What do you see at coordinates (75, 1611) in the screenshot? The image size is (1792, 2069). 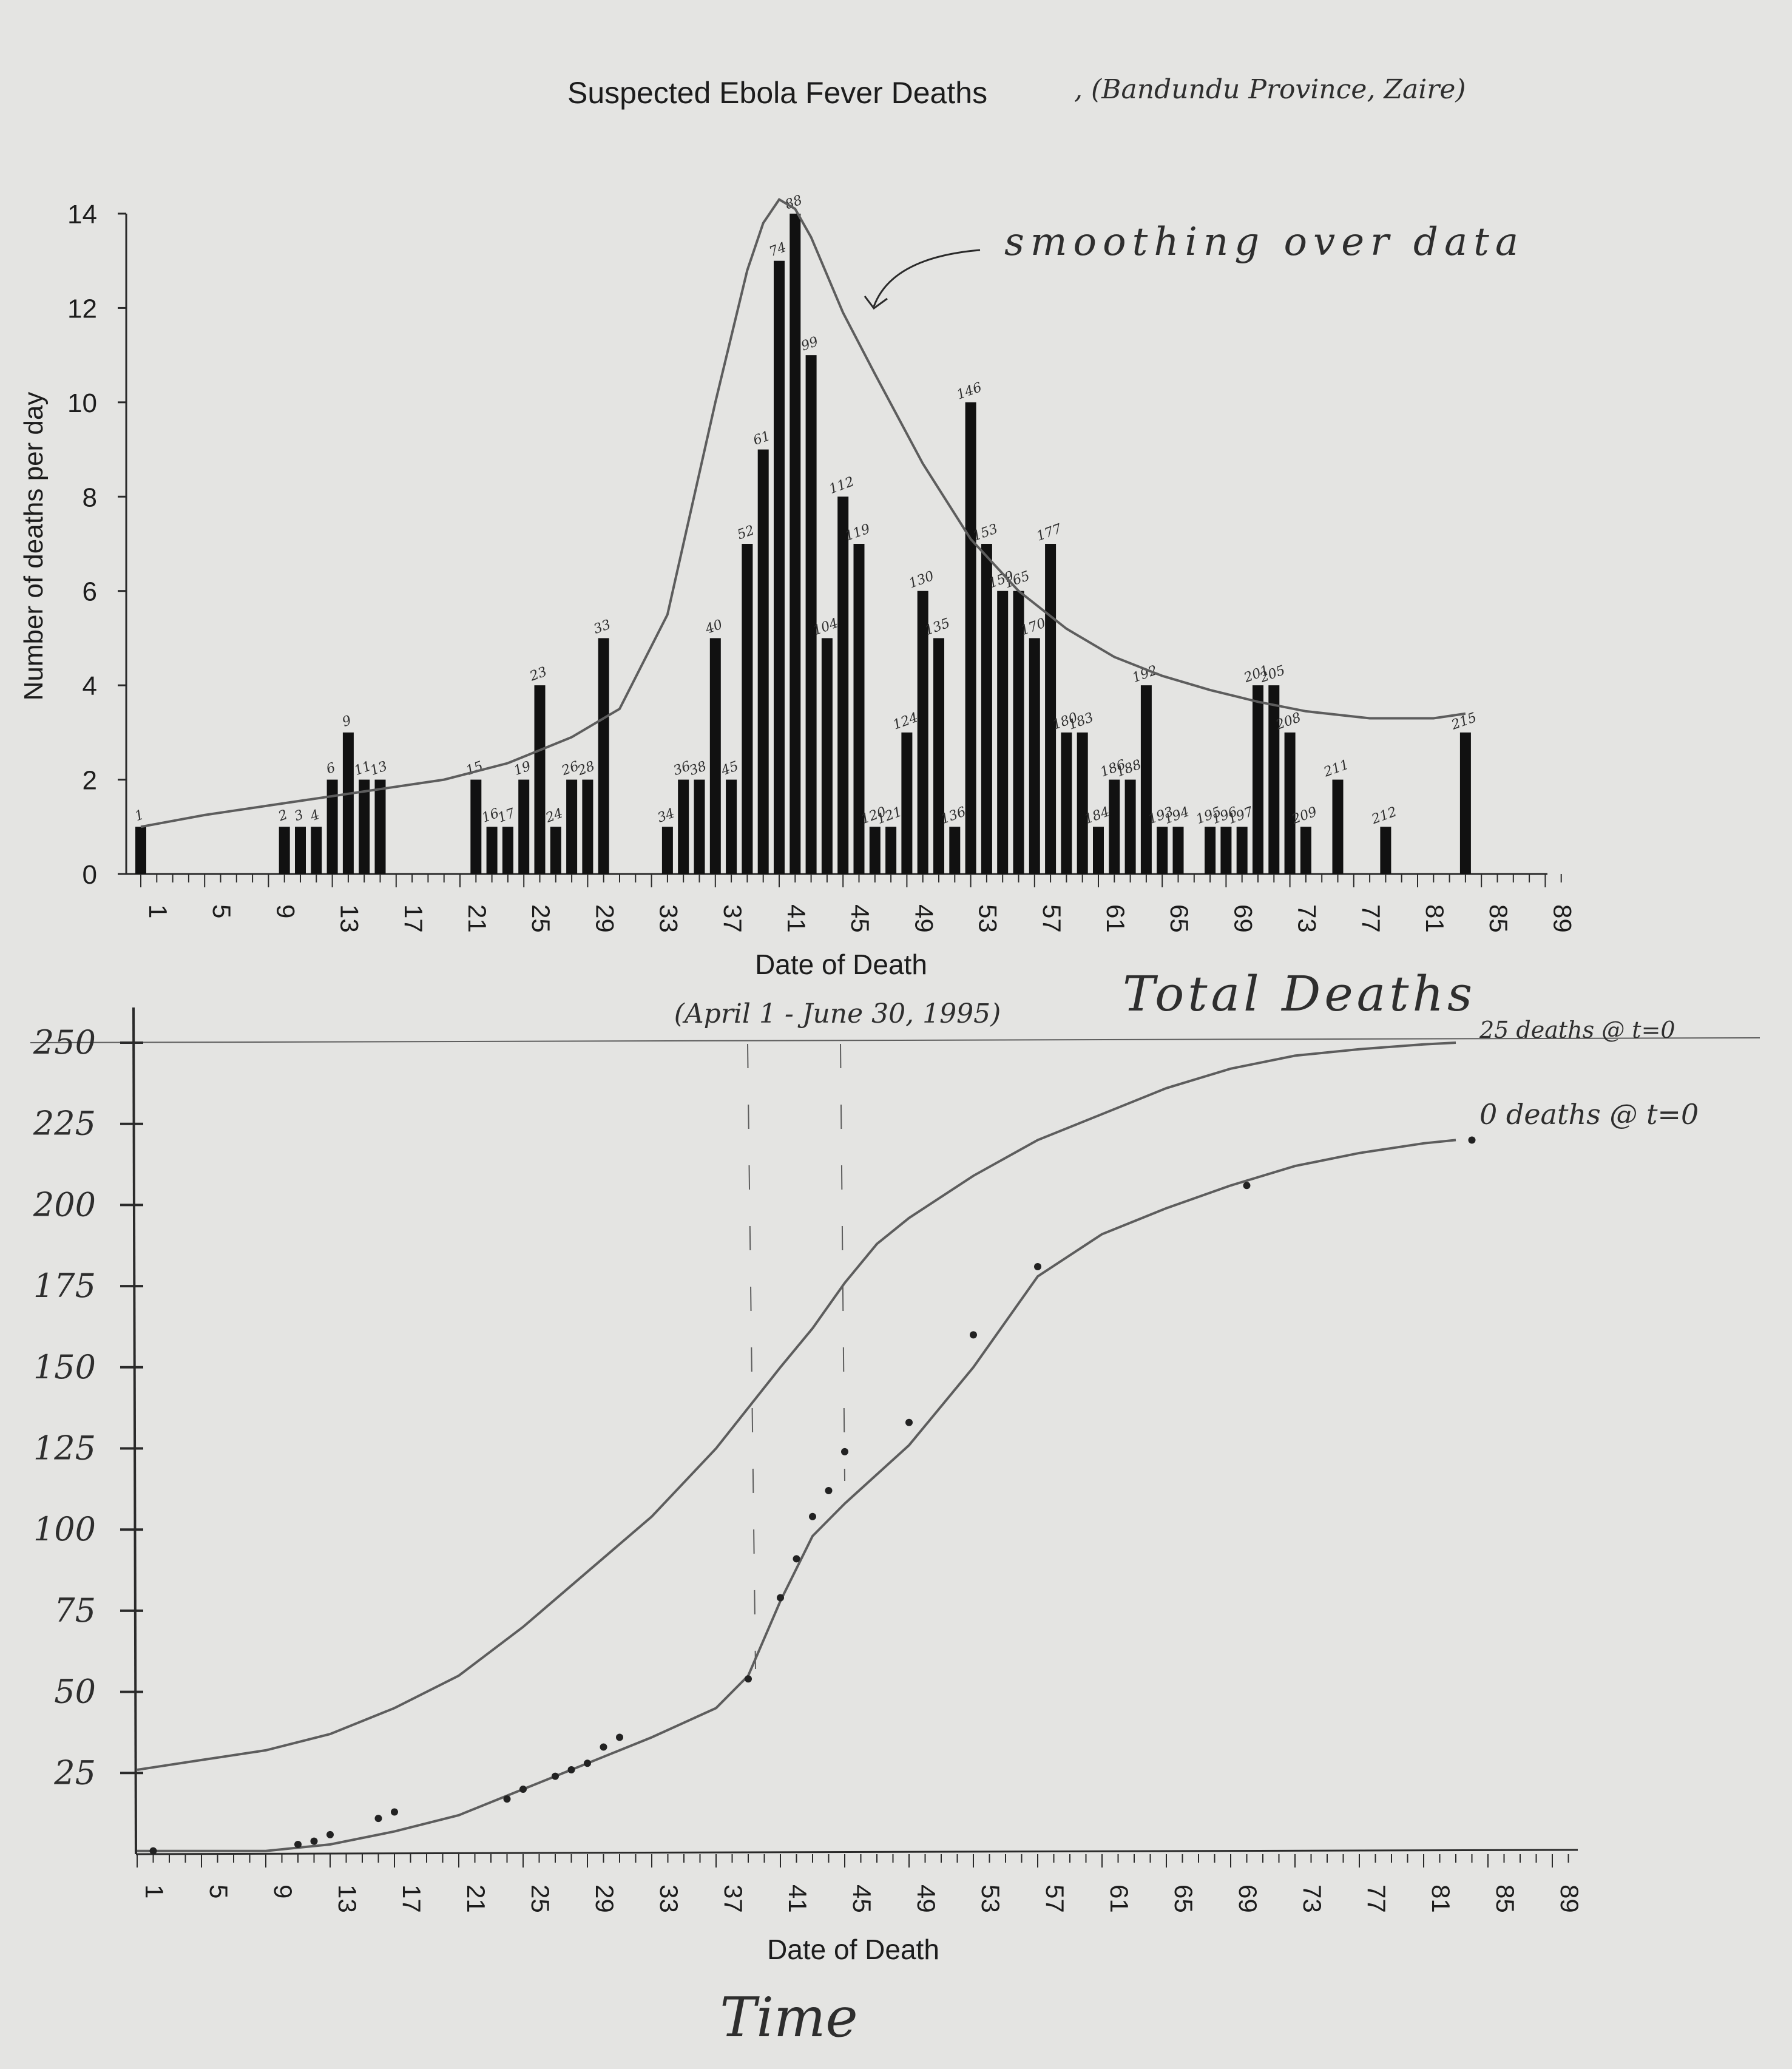 I see `y-tick-label: 75` at bounding box center [75, 1611].